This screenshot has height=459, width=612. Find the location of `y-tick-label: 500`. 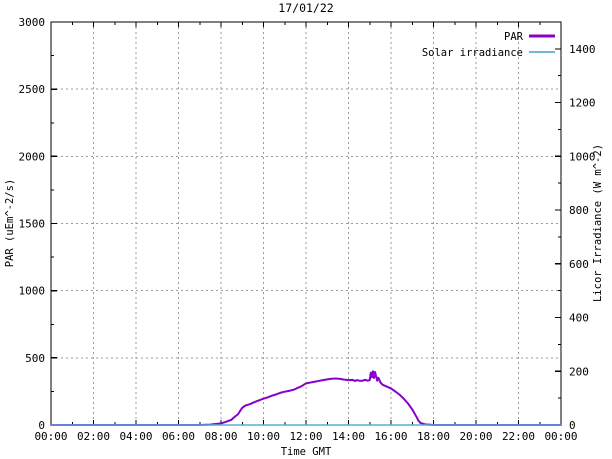

y-tick-label: 500 is located at coordinates (35, 358).